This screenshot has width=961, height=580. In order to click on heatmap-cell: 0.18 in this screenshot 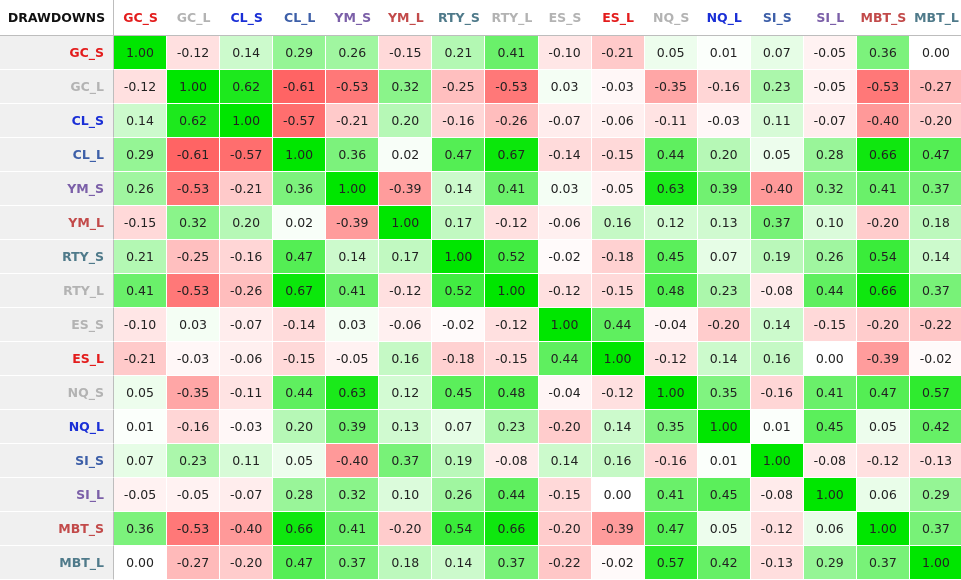, I will do `click(935, 223)`.